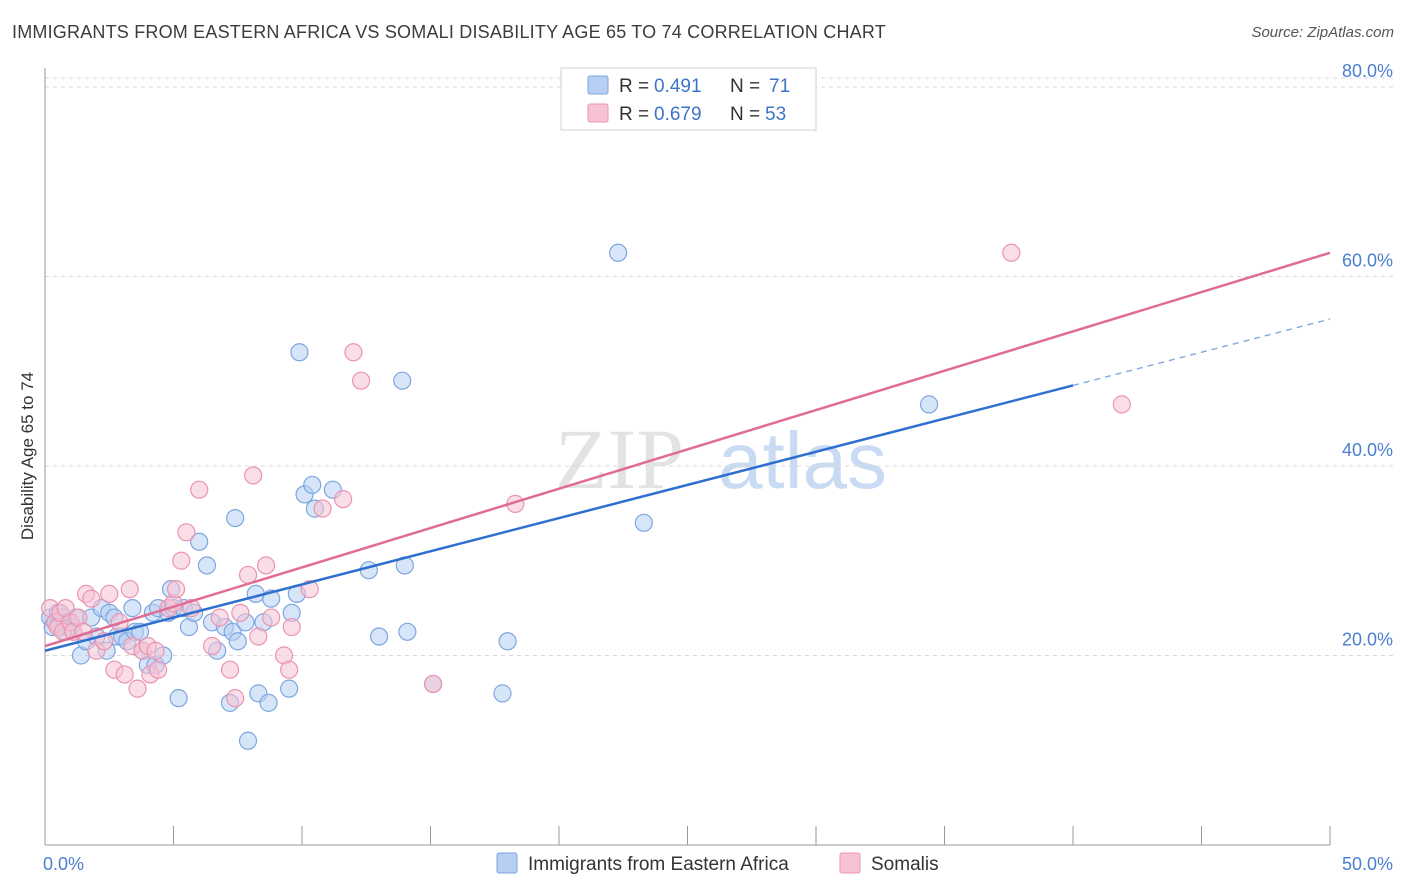 This screenshot has height=892, width=1406. Describe the element at coordinates (619, 459) in the screenshot. I see `watermark-zip: ZIP` at that location.